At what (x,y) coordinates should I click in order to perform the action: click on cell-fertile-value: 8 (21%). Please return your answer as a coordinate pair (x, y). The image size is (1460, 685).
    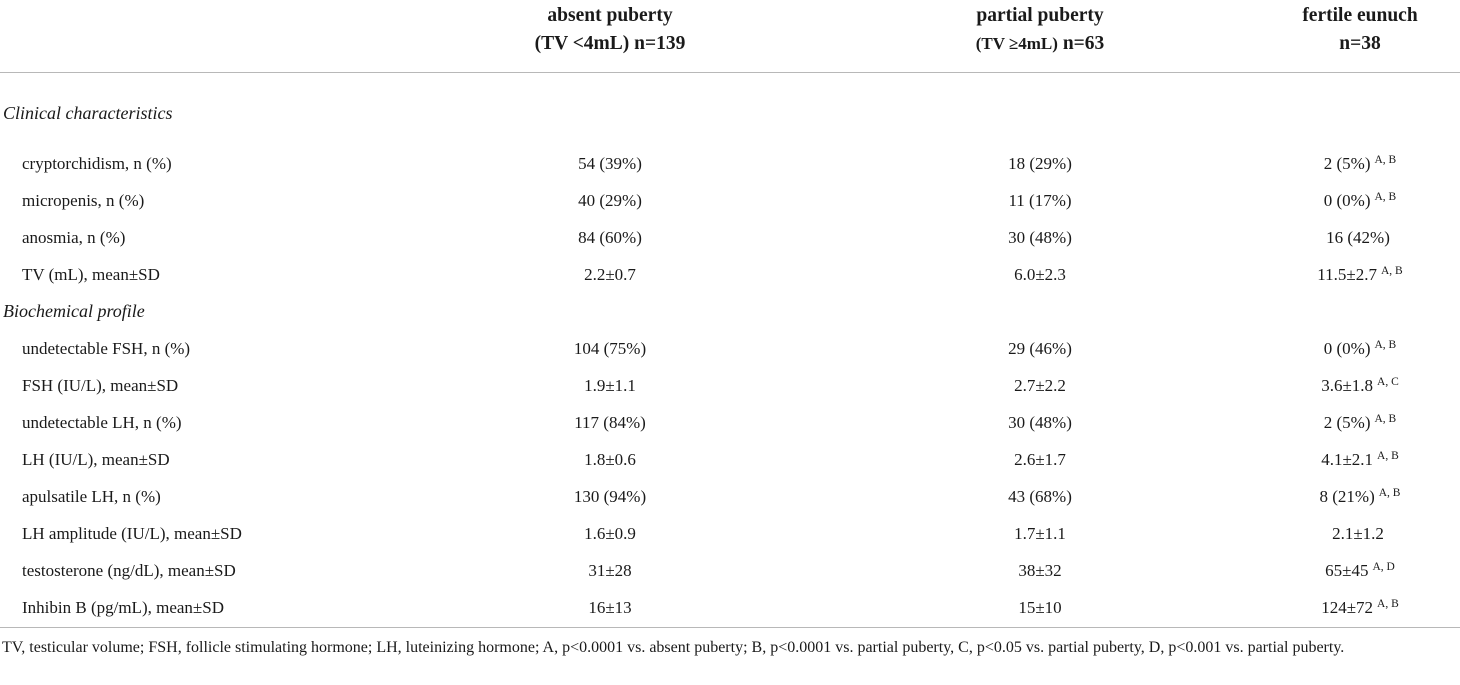
    Looking at the image, I should click on (1347, 496).